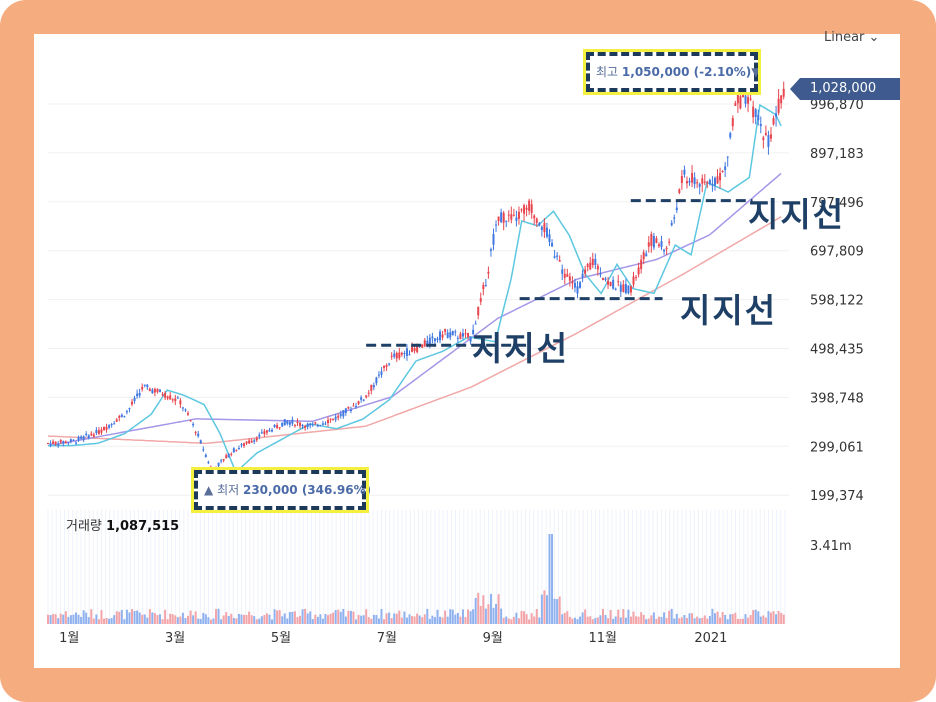 Image resolution: width=936 pixels, height=702 pixels. I want to click on x-tick-label: 7월, so click(387, 638).